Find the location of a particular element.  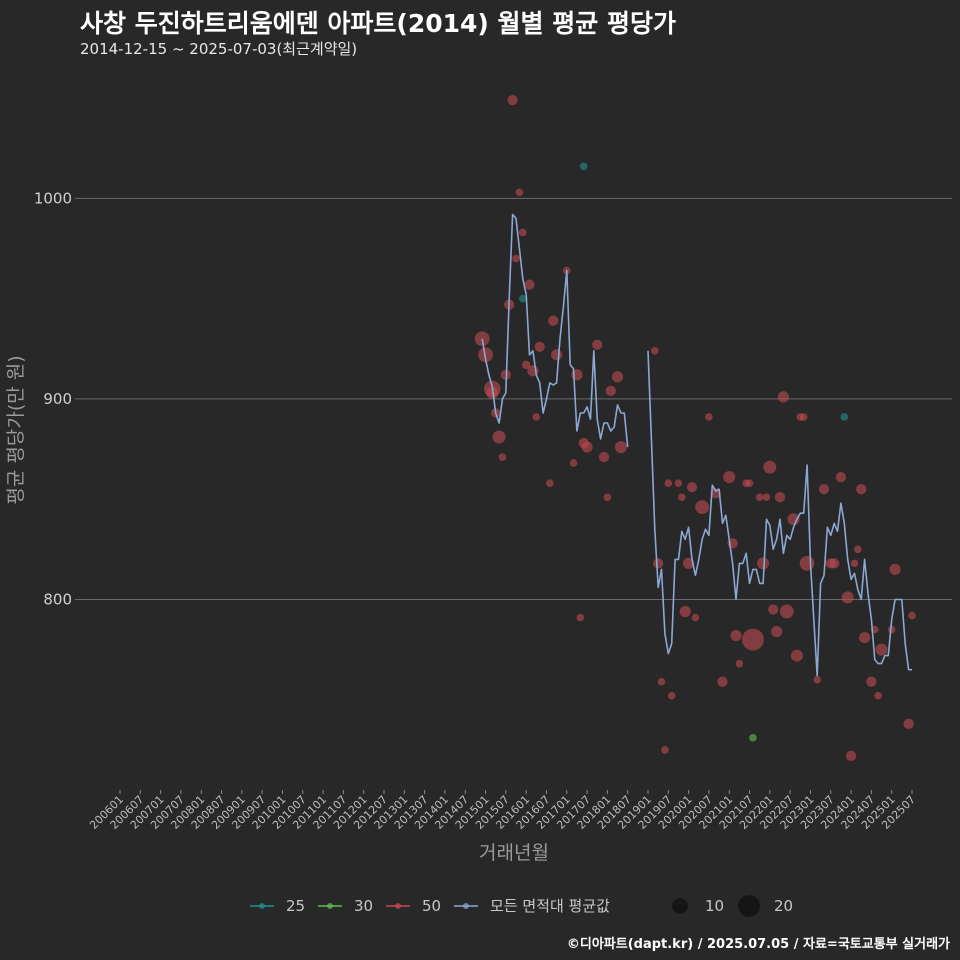

legend-label: 30 is located at coordinates (363, 906).